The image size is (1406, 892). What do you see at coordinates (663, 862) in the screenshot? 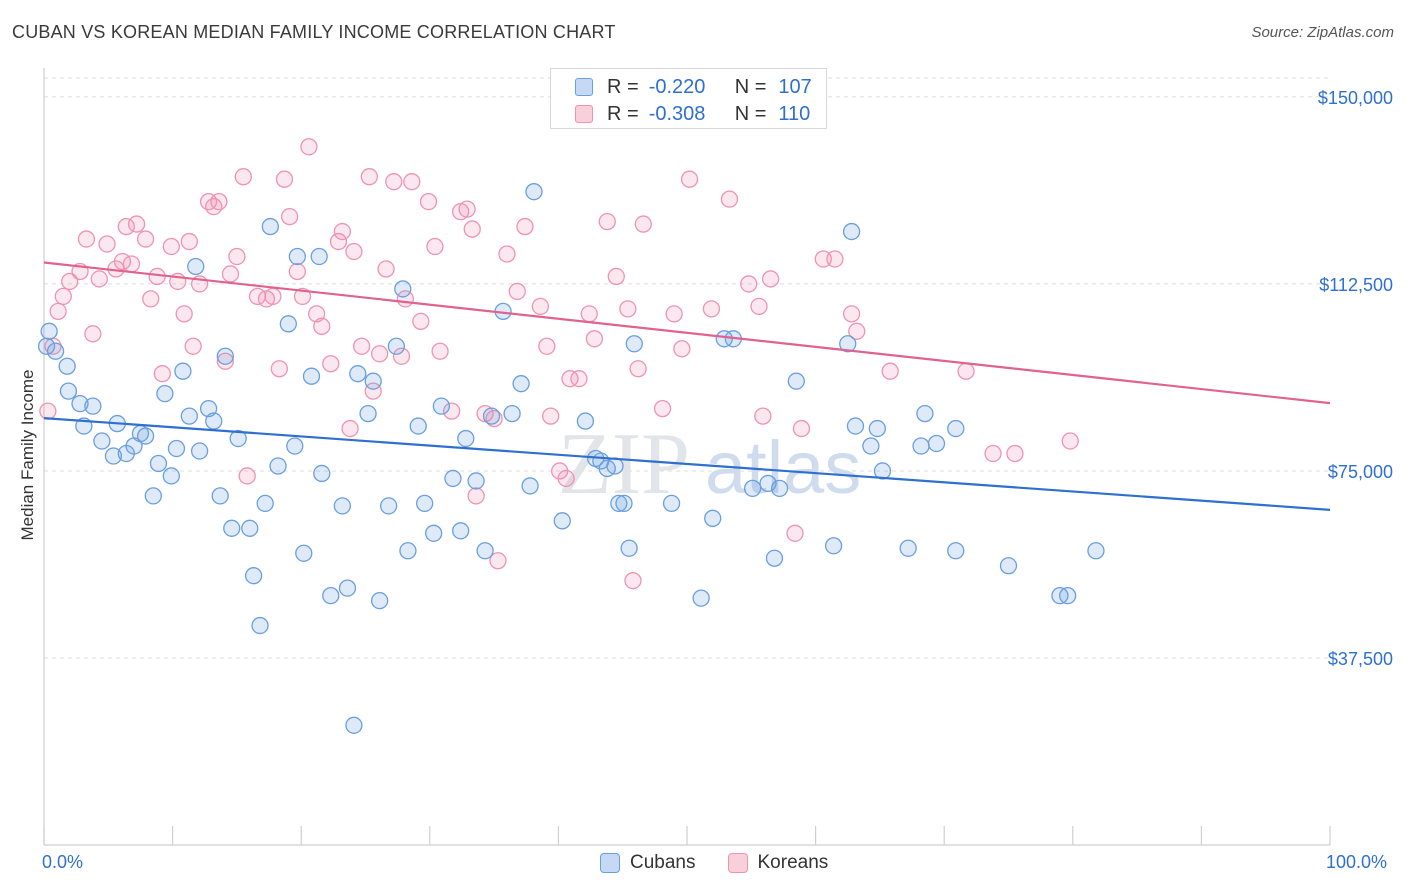
I see `legend-label-cubans: Cubans` at bounding box center [663, 862].